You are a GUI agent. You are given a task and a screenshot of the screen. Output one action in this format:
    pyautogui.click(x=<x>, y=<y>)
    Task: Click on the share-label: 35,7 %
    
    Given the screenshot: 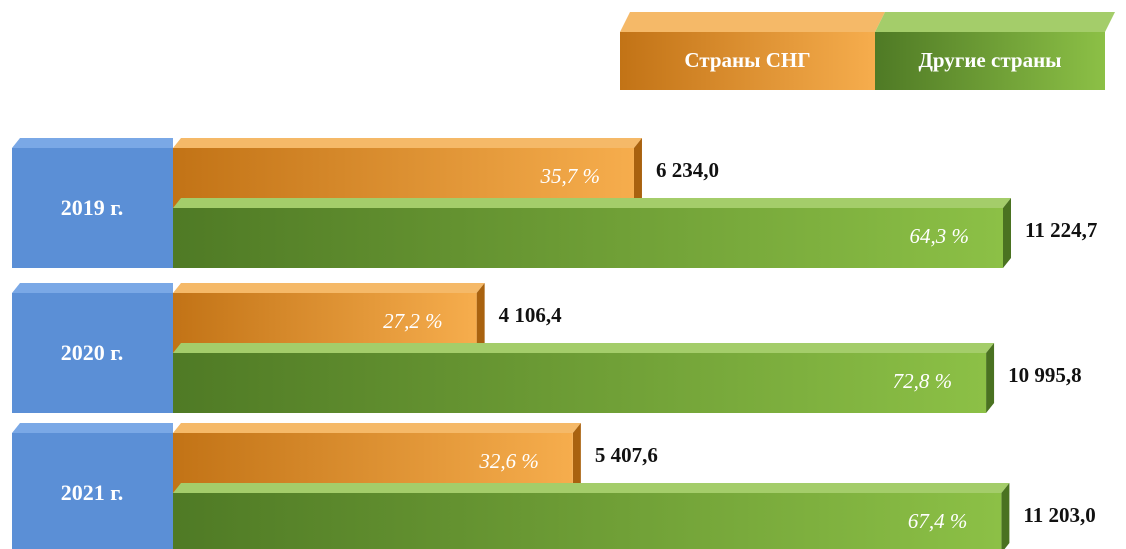 What is the action you would take?
    pyautogui.click(x=569, y=176)
    